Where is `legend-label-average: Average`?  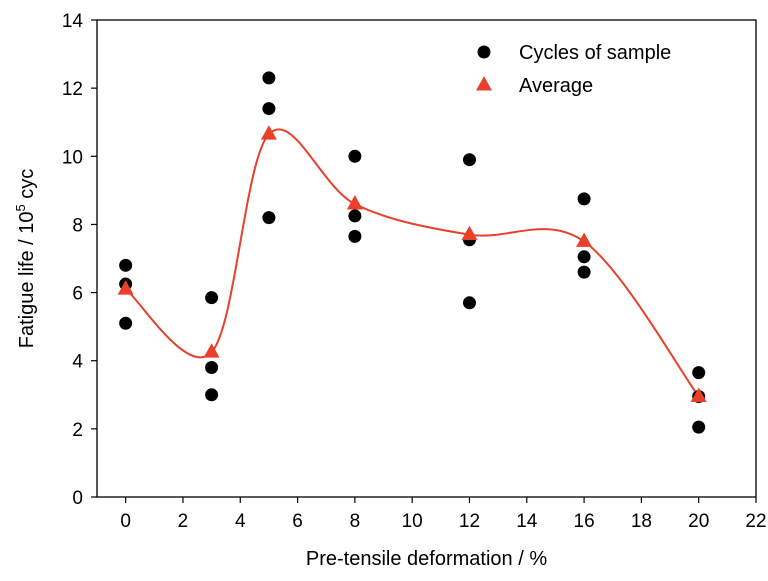
legend-label-average: Average is located at coordinates (556, 86).